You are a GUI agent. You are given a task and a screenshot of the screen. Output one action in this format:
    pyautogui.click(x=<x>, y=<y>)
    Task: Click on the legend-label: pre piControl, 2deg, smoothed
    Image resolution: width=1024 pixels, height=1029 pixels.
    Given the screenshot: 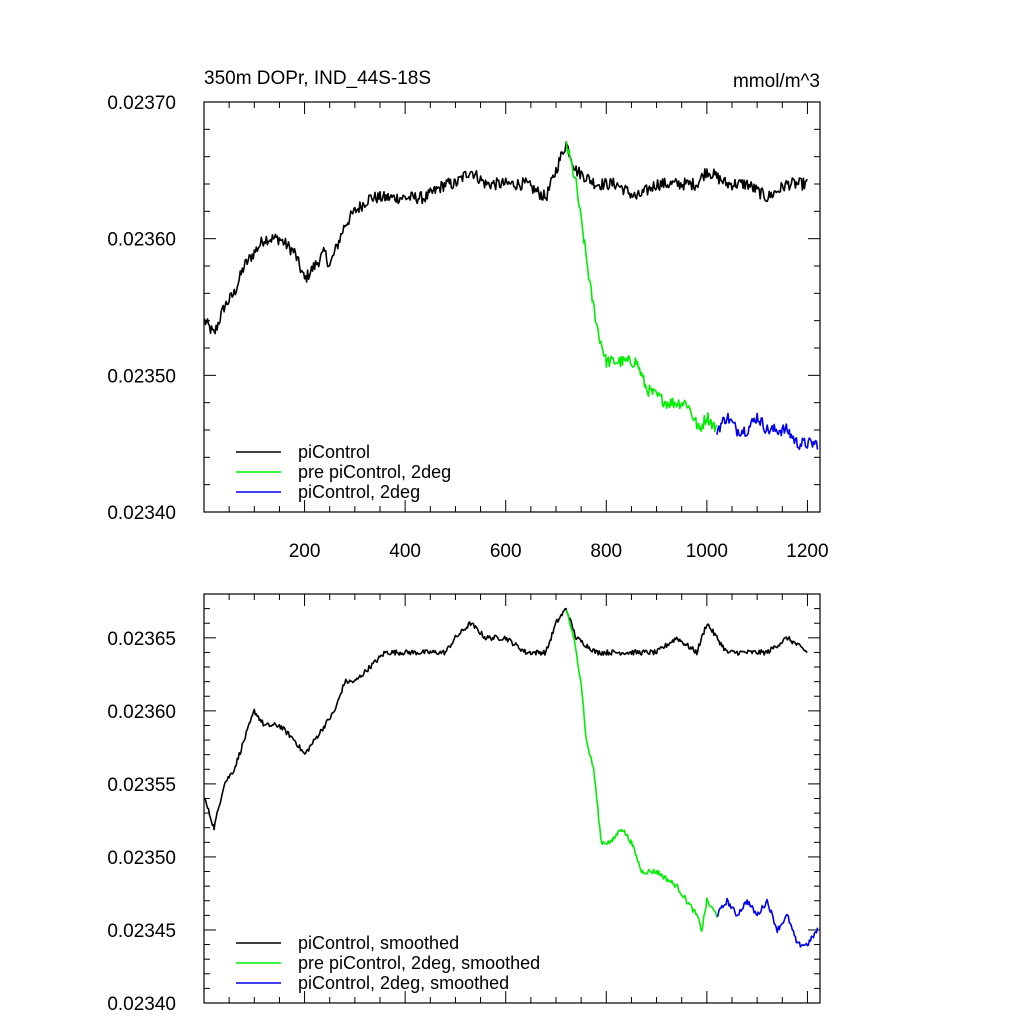 What is the action you would take?
    pyautogui.click(x=419, y=963)
    